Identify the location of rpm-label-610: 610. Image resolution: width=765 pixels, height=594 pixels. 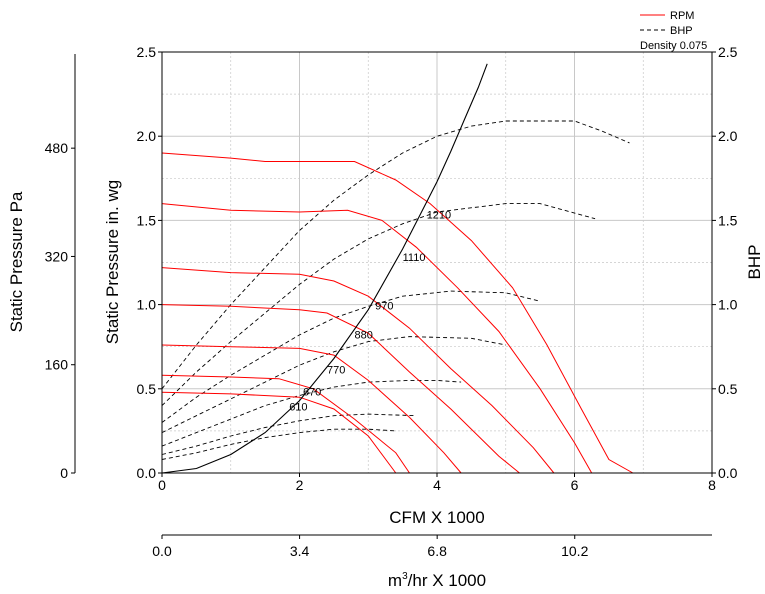
(298, 408).